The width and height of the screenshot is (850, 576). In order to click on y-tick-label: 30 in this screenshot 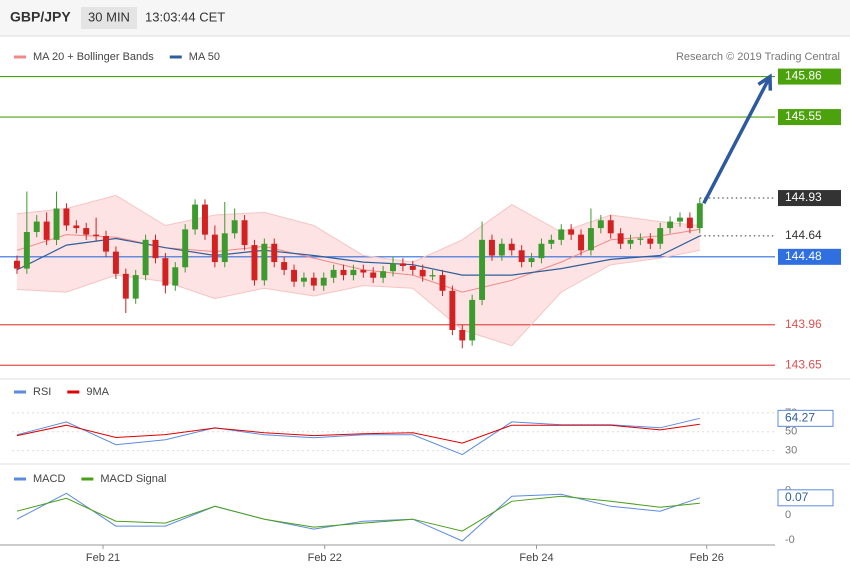, I will do `click(791, 451)`.